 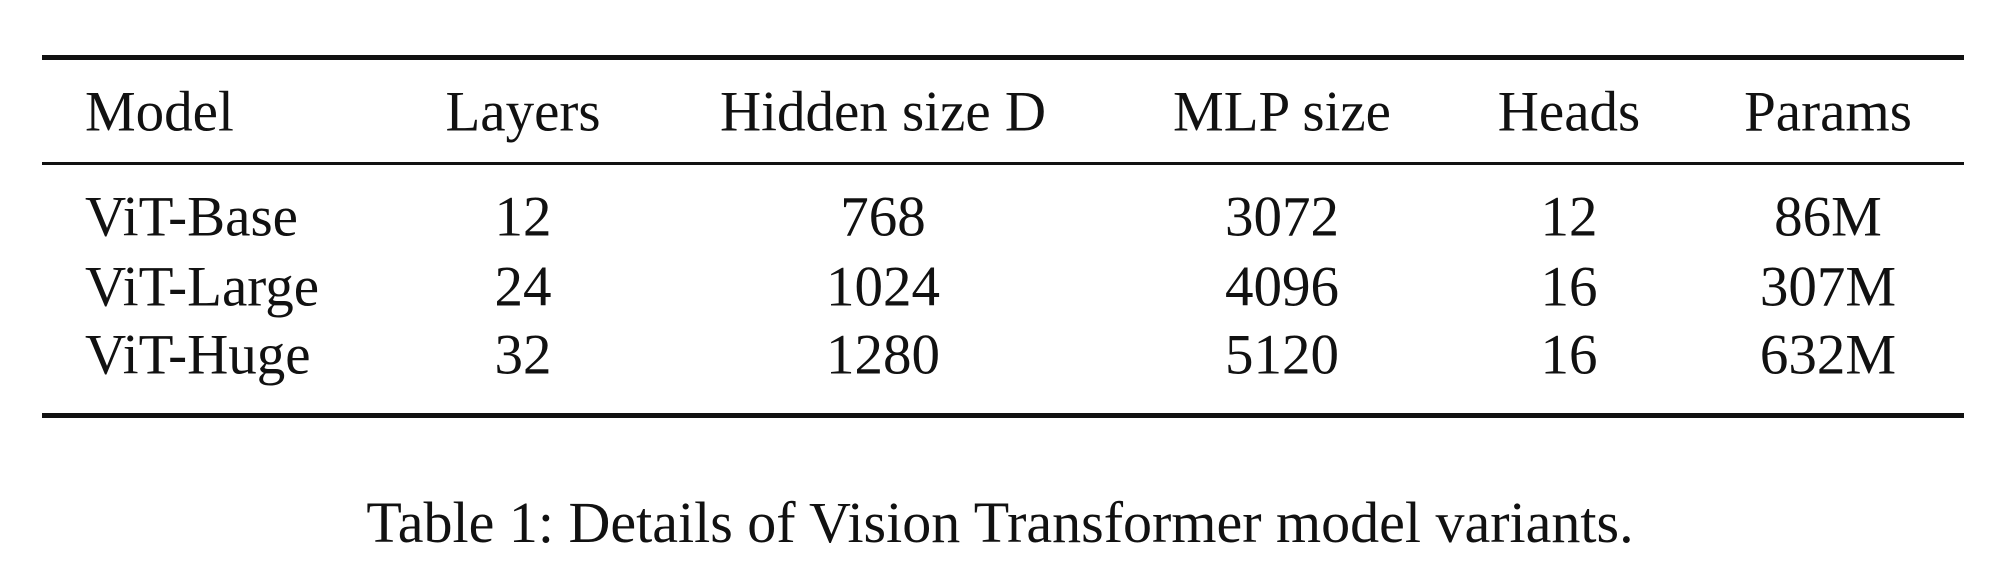 What do you see at coordinates (523, 112) in the screenshot?
I see `header-cell: Layers` at bounding box center [523, 112].